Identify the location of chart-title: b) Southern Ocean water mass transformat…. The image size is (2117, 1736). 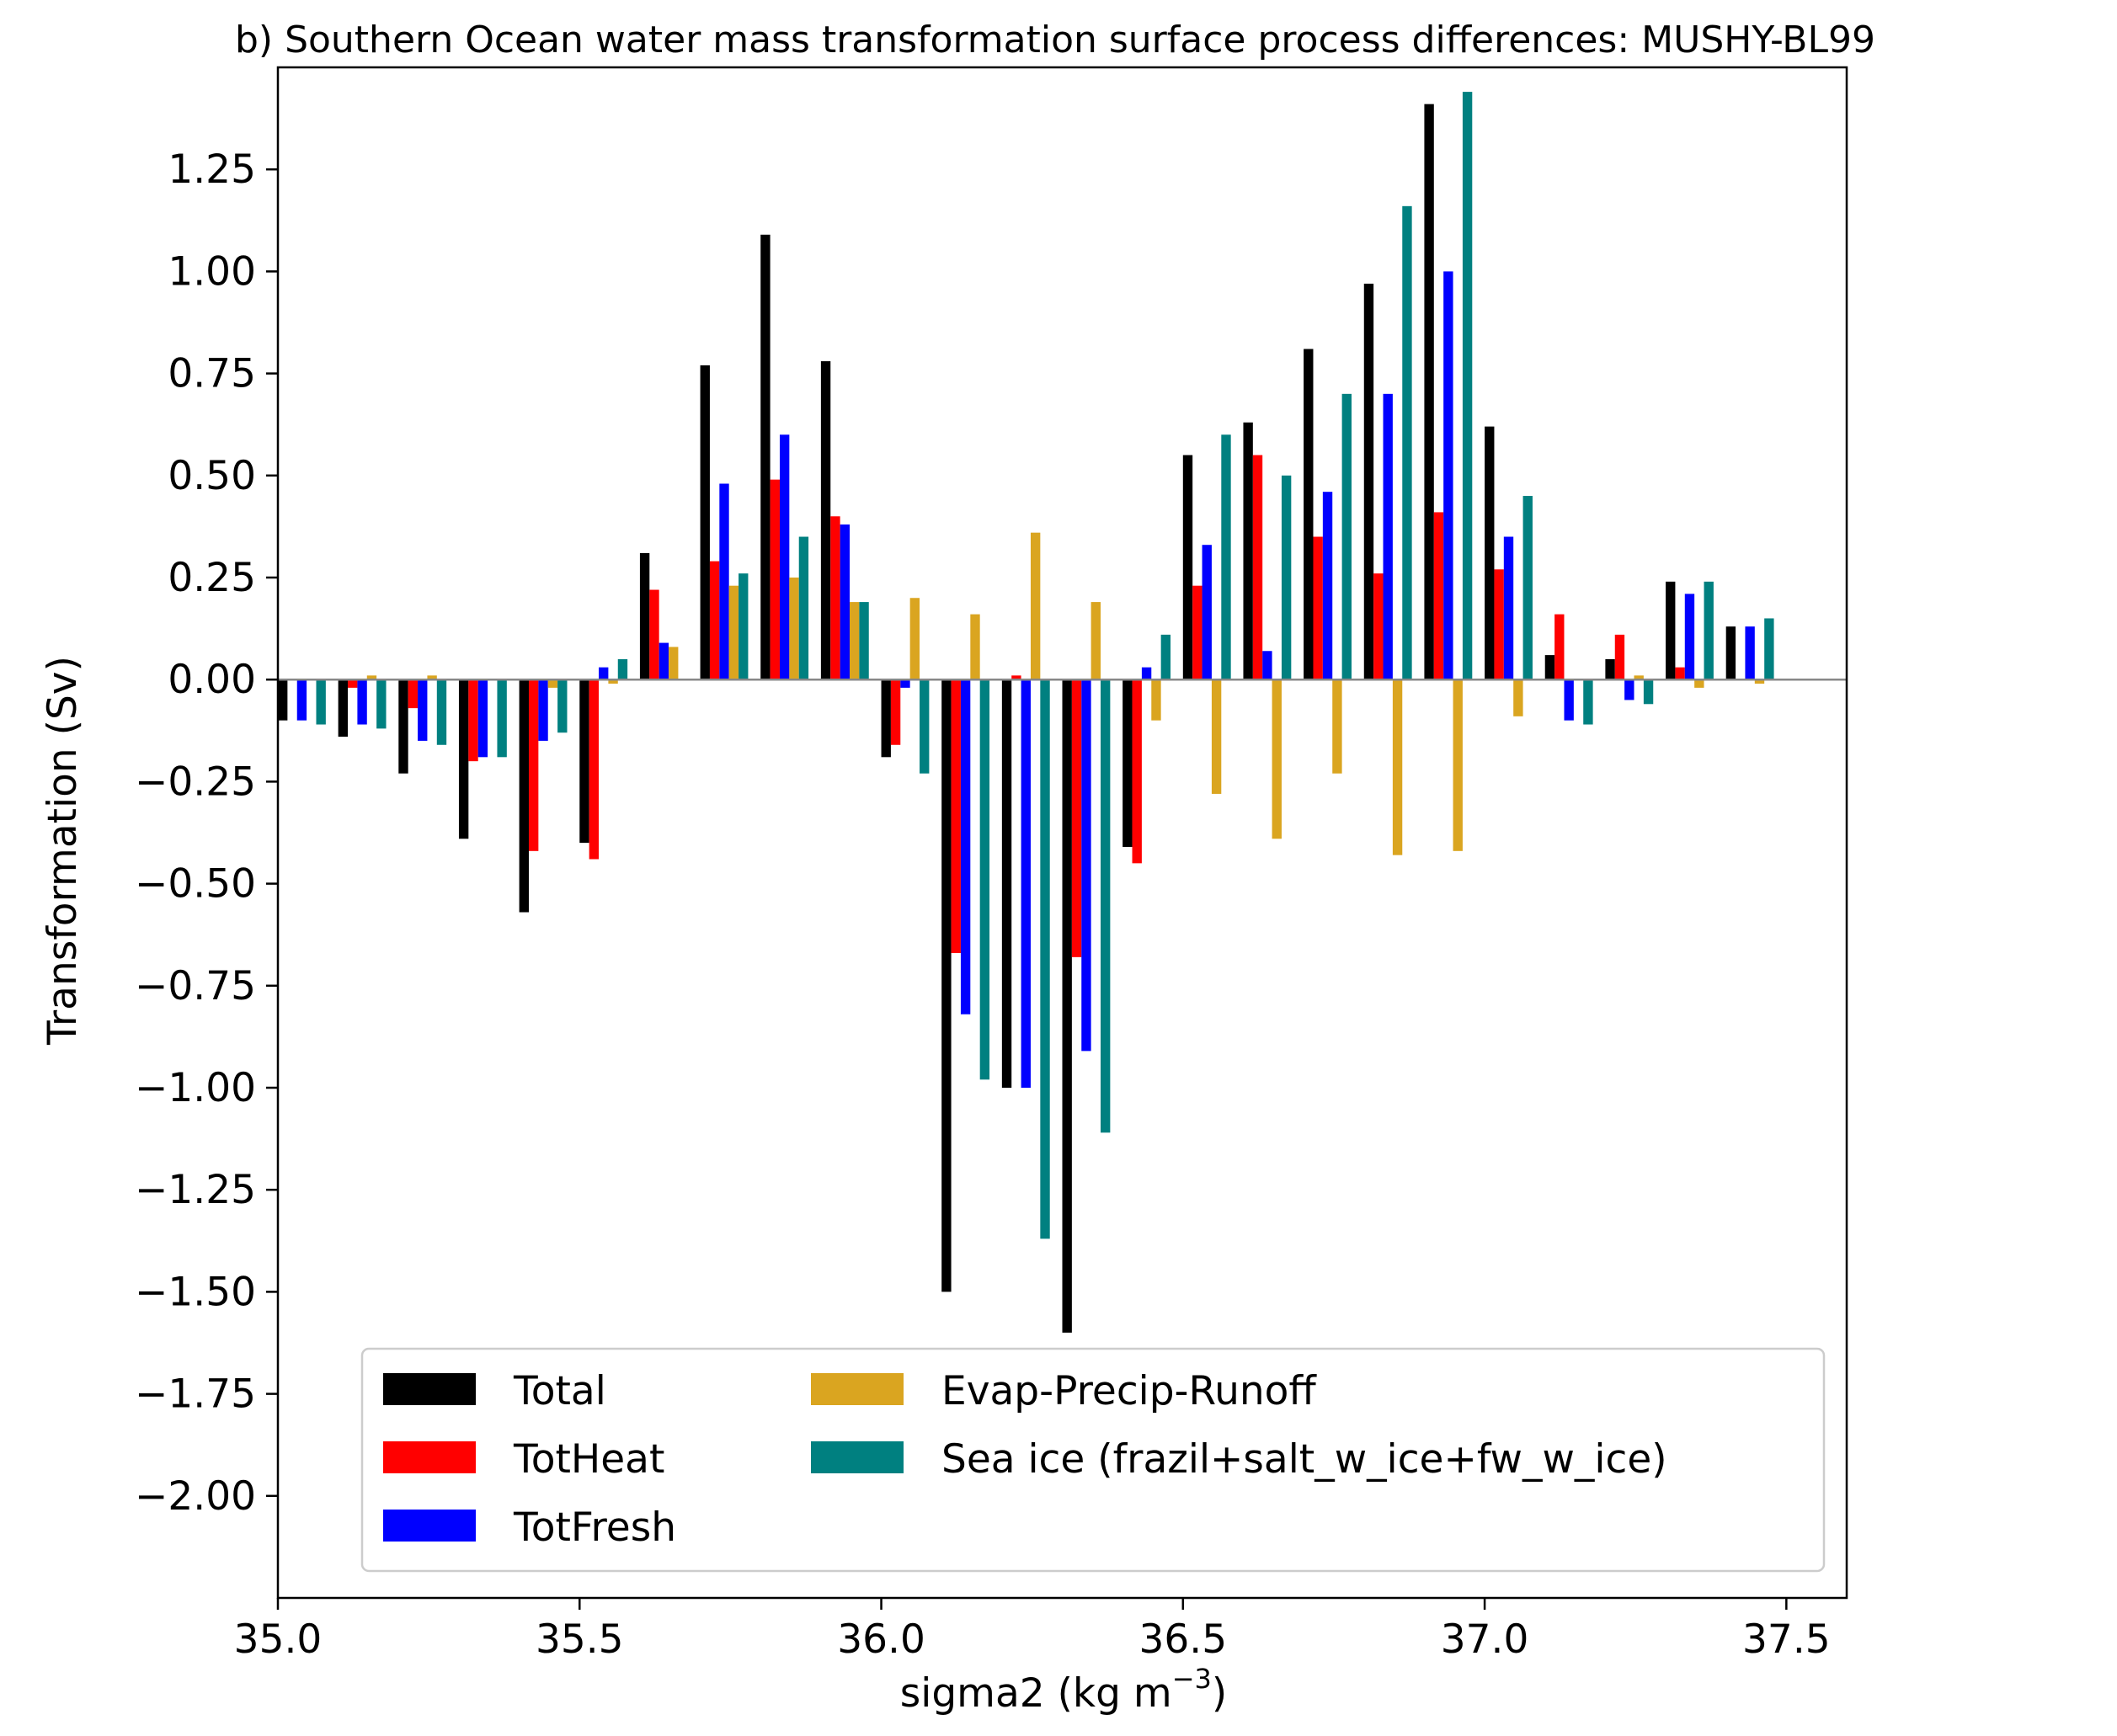
(1055, 40).